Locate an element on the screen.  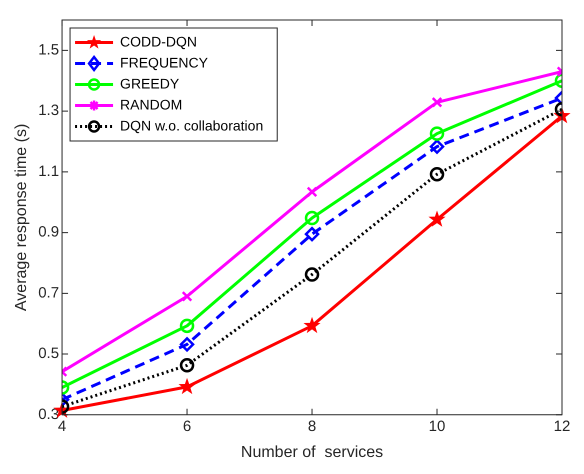
legend-label: FREQUENCY is located at coordinates (164, 62).